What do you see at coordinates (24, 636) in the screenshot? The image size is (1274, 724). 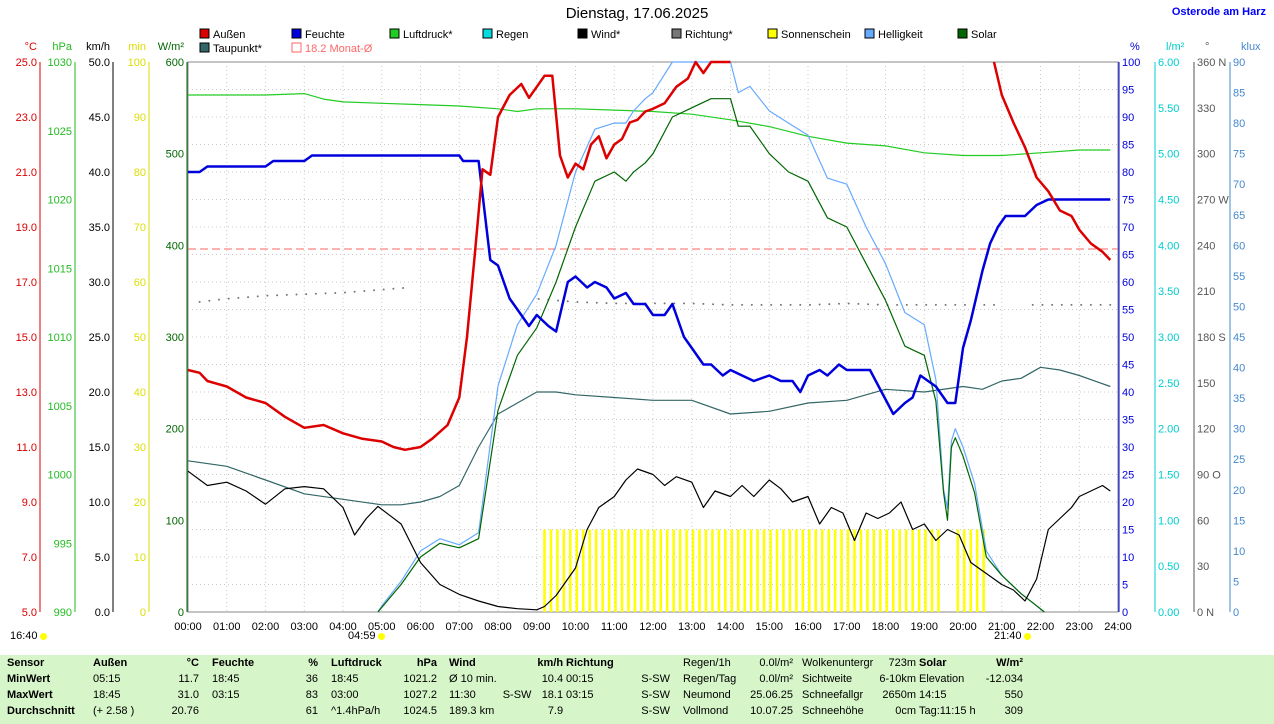 I see `twilight-start-time: 16:40` at bounding box center [24, 636].